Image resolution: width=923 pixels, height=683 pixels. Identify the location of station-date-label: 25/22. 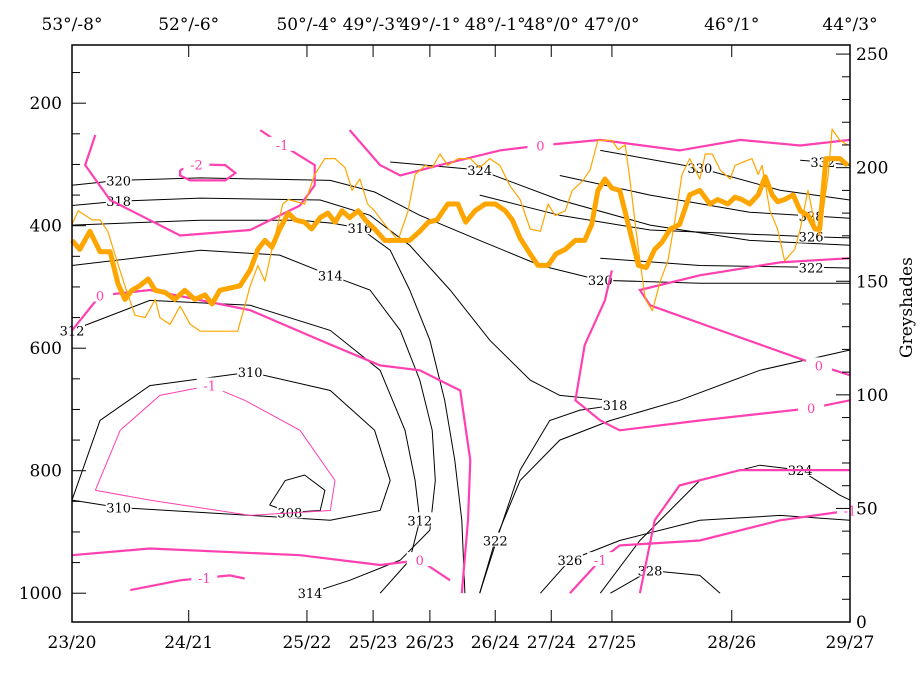
(306, 643).